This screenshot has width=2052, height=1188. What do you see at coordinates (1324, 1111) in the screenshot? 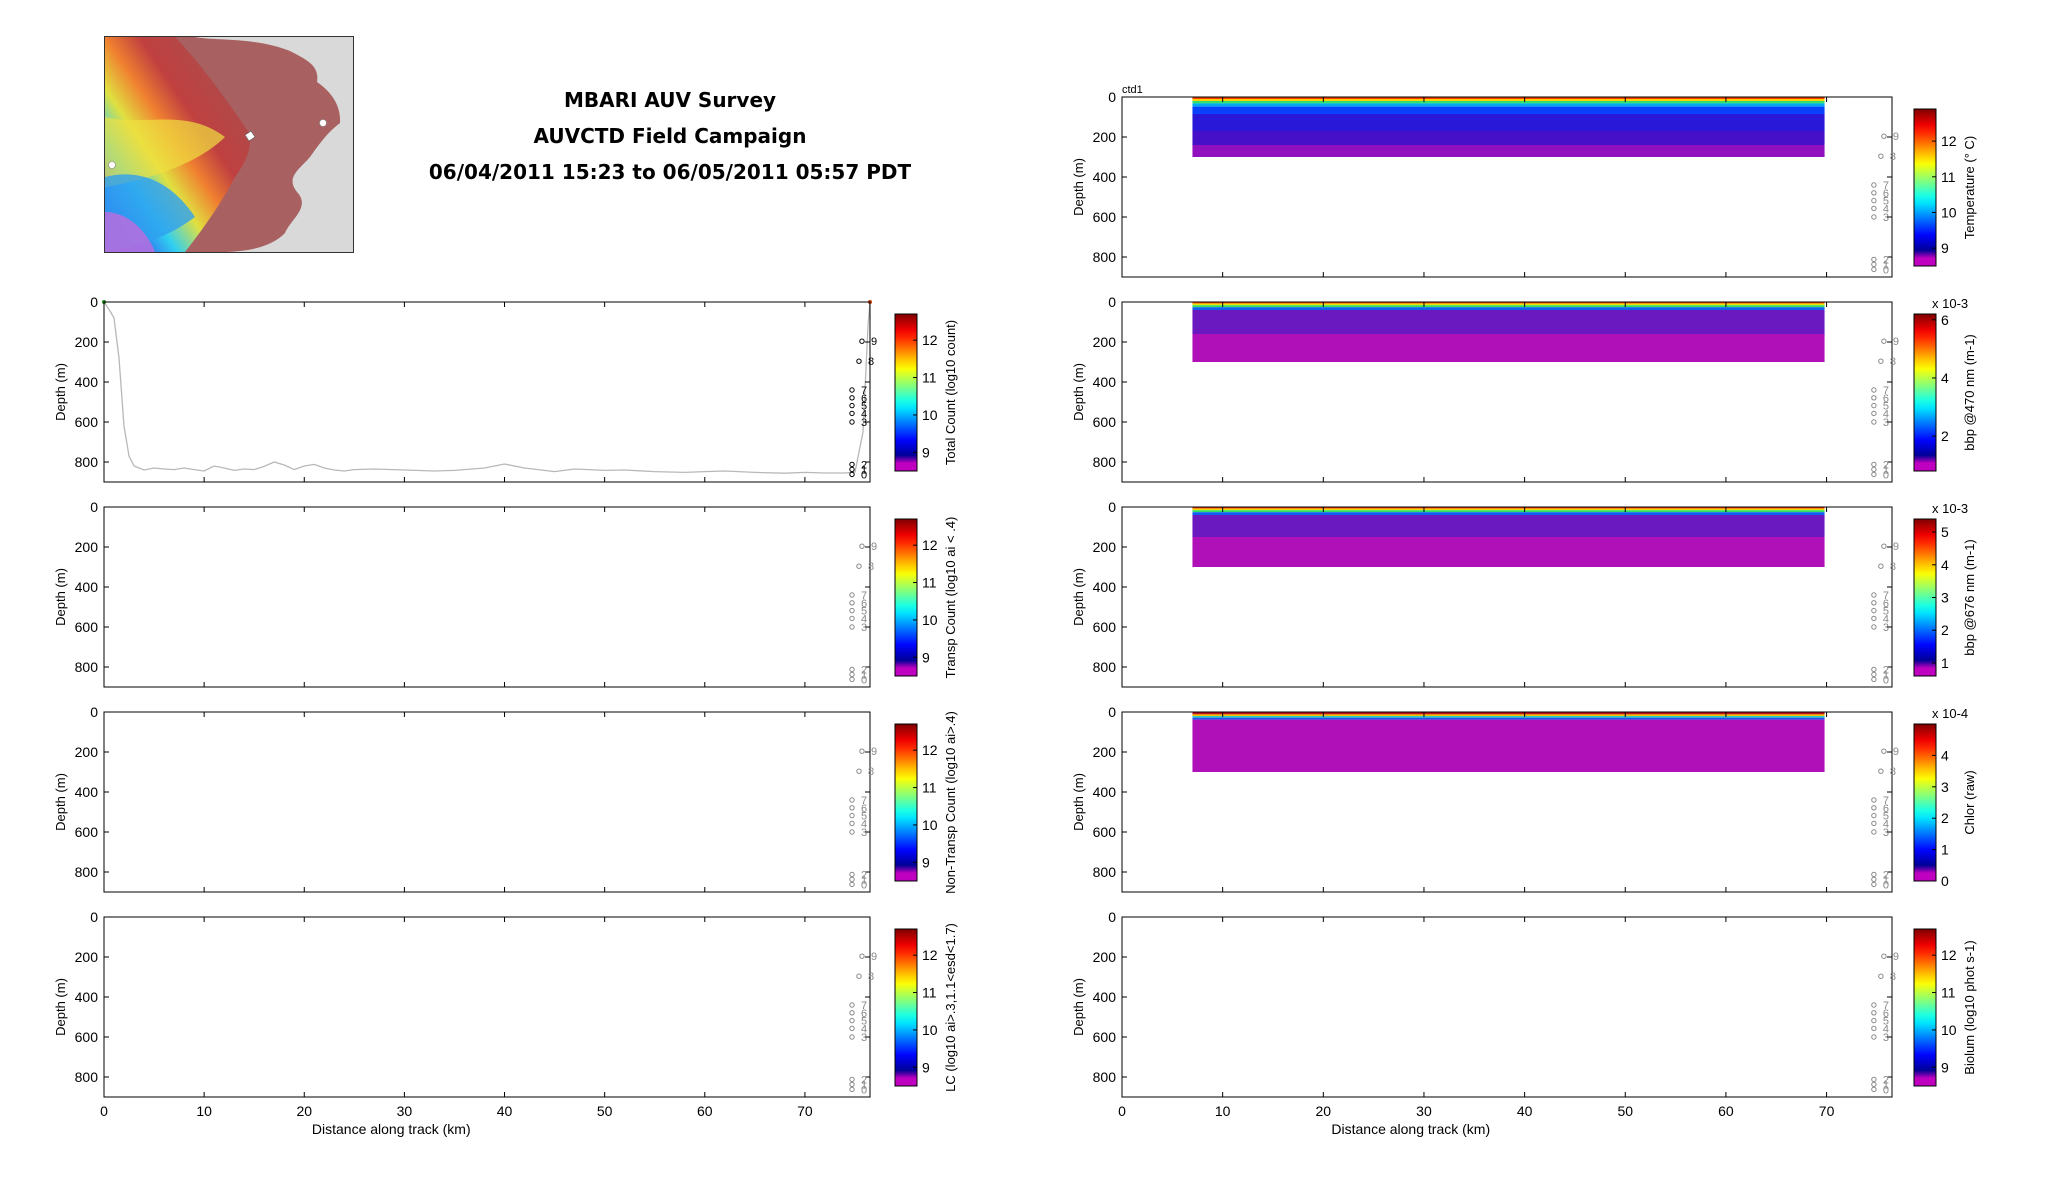
I see `x-tick-label: 20` at bounding box center [1324, 1111].